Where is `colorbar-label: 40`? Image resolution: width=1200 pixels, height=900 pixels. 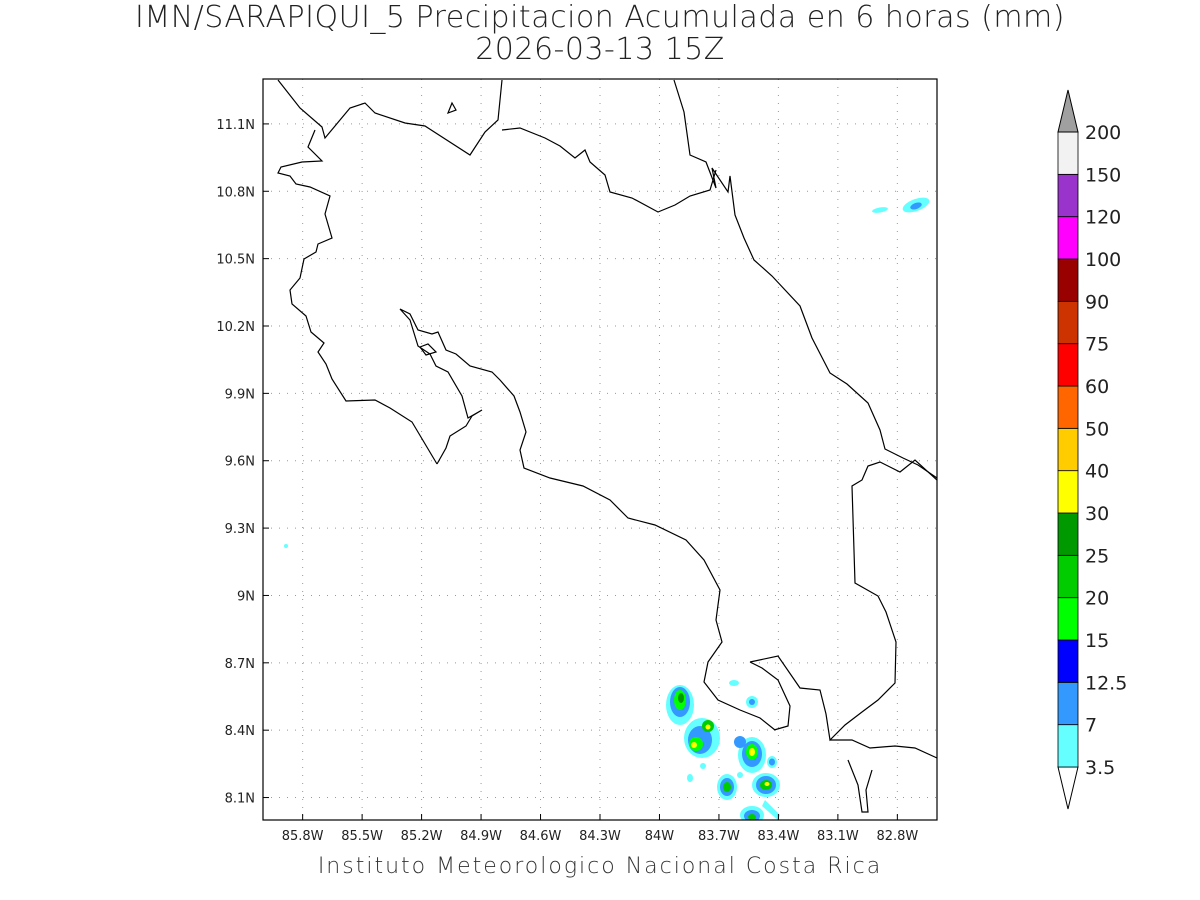 colorbar-label: 40 is located at coordinates (1097, 472).